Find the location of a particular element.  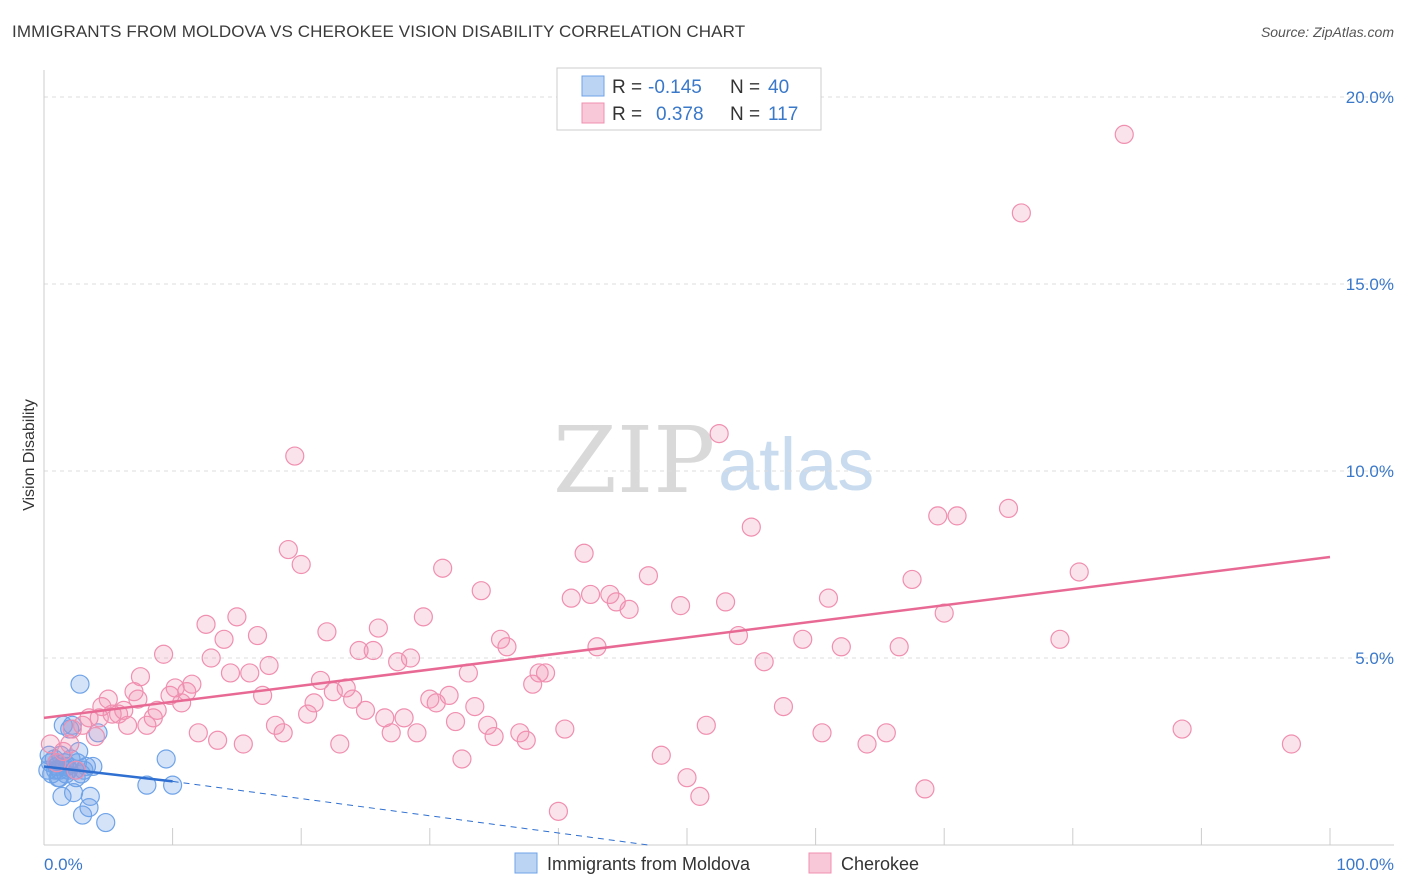

legend-n-value-moldova: 40 is located at coordinates (778, 87).